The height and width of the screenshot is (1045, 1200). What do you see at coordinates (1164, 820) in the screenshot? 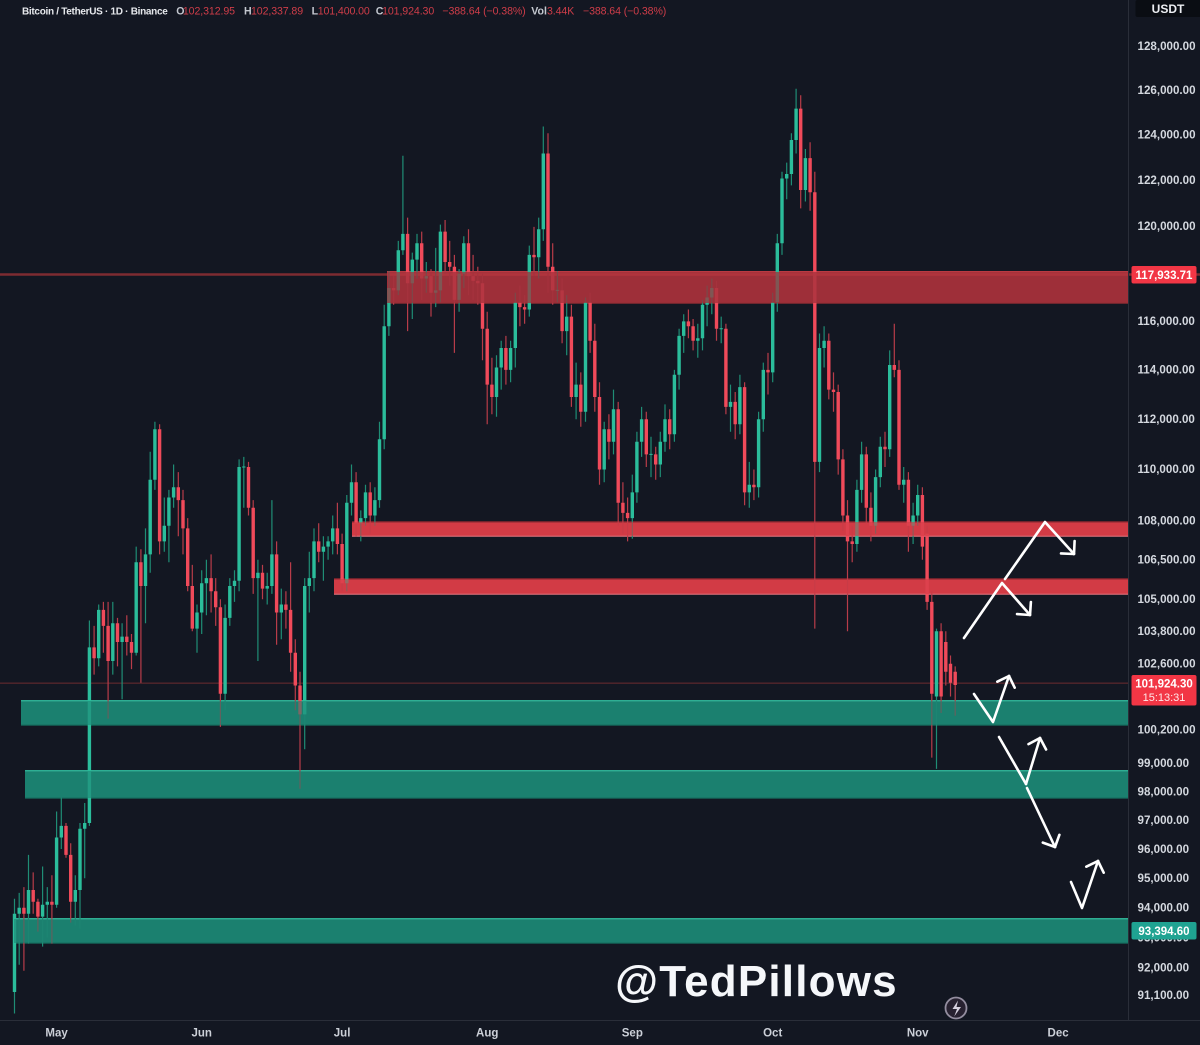
I see `svg-text: 97,000.00` at bounding box center [1164, 820].